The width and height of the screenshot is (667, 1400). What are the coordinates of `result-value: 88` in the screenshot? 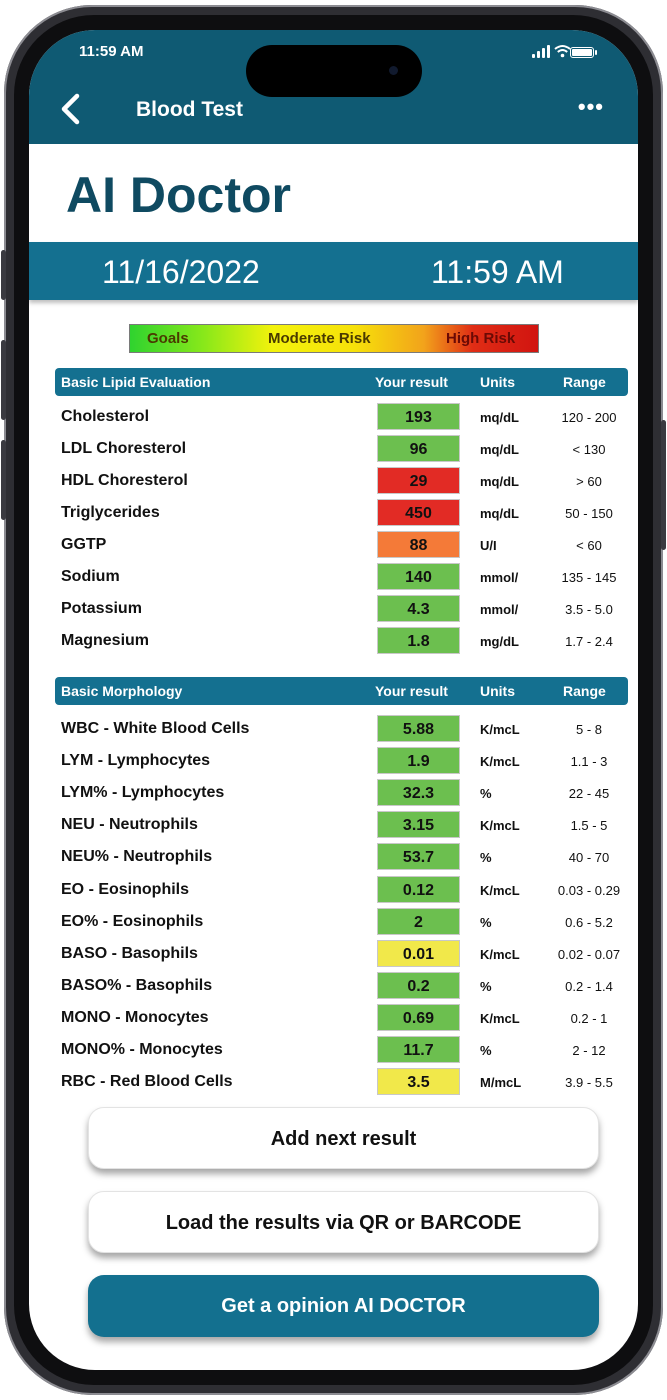 It's located at (418, 544).